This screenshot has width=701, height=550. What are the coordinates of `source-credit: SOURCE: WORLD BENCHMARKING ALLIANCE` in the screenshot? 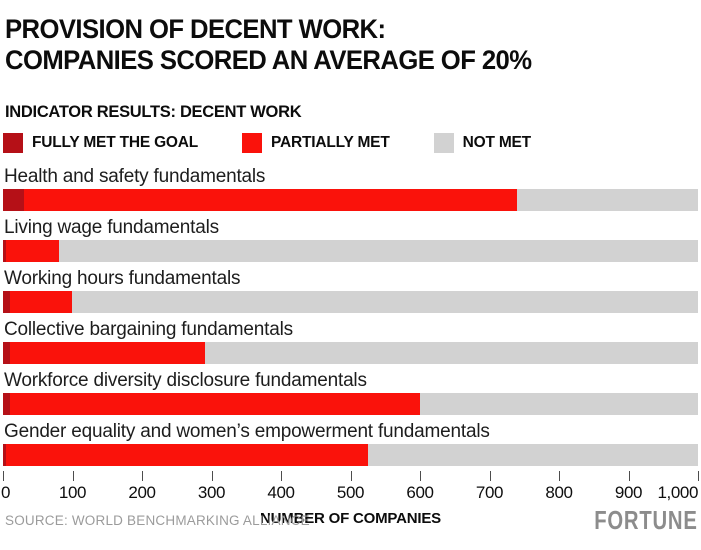 It's located at (157, 520).